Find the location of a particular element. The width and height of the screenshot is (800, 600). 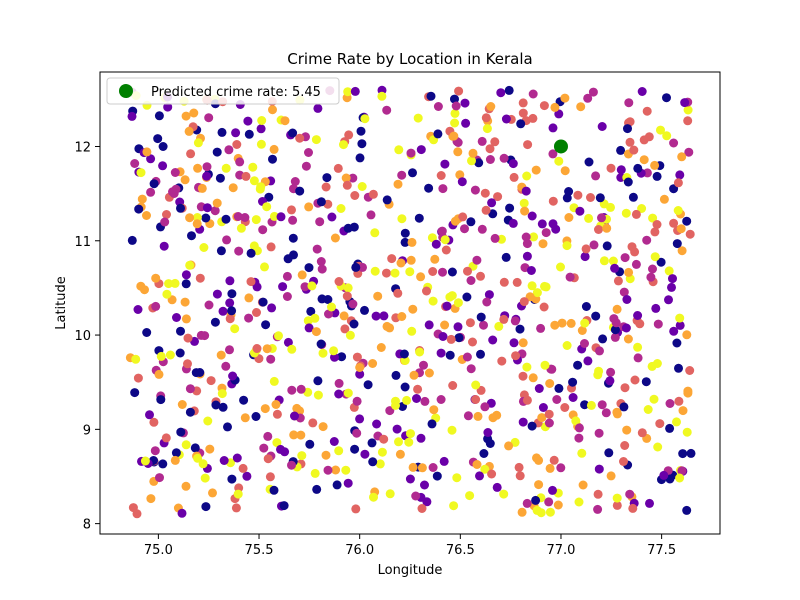

x-tick-label: 76.5 is located at coordinates (460, 550).